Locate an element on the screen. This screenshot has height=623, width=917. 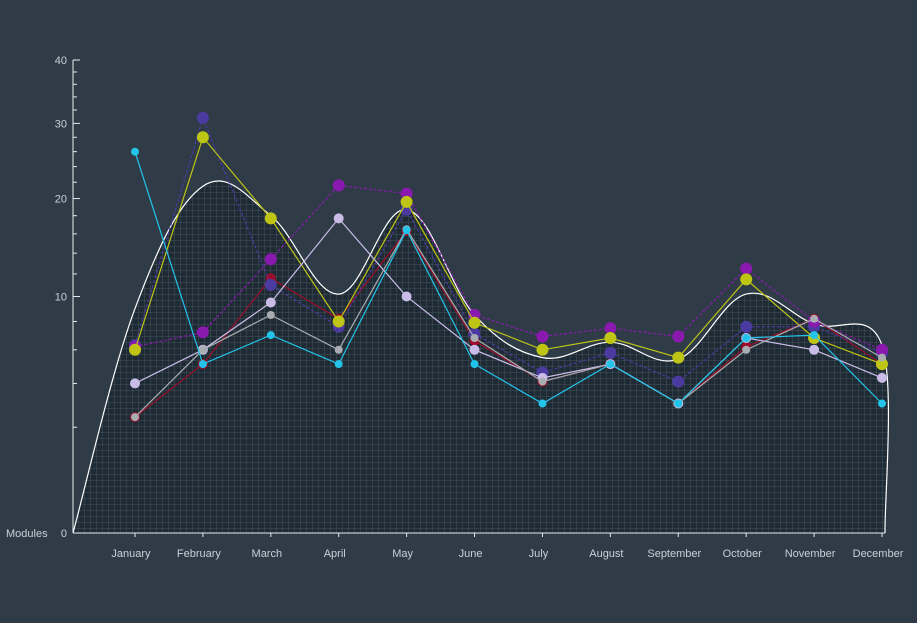
x-tick-label-june: June is located at coordinates (471, 554).